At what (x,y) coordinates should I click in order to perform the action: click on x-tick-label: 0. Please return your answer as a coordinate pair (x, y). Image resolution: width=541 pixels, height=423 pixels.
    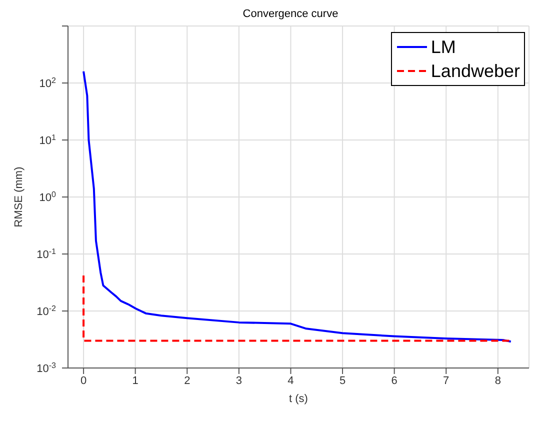
    Looking at the image, I should click on (83, 380).